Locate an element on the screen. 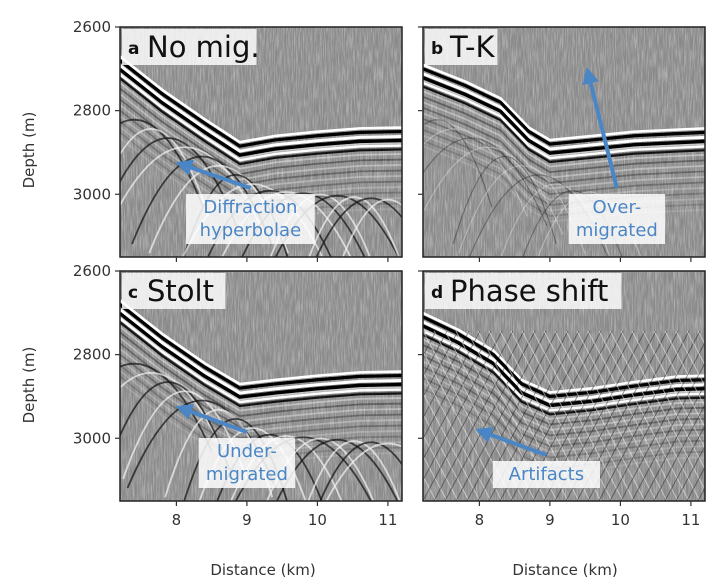 Image resolution: width=720 pixels, height=587 pixels. panel-letter: c is located at coordinates (133, 293).